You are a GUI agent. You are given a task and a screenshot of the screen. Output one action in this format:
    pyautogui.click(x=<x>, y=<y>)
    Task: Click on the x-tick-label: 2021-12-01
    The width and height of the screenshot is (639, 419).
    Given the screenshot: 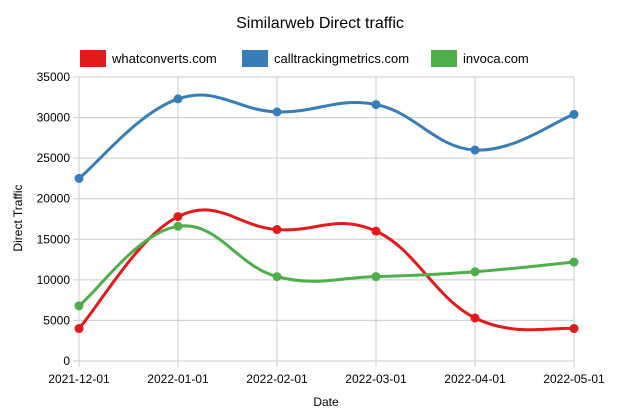 What is the action you would take?
    pyautogui.click(x=79, y=379)
    